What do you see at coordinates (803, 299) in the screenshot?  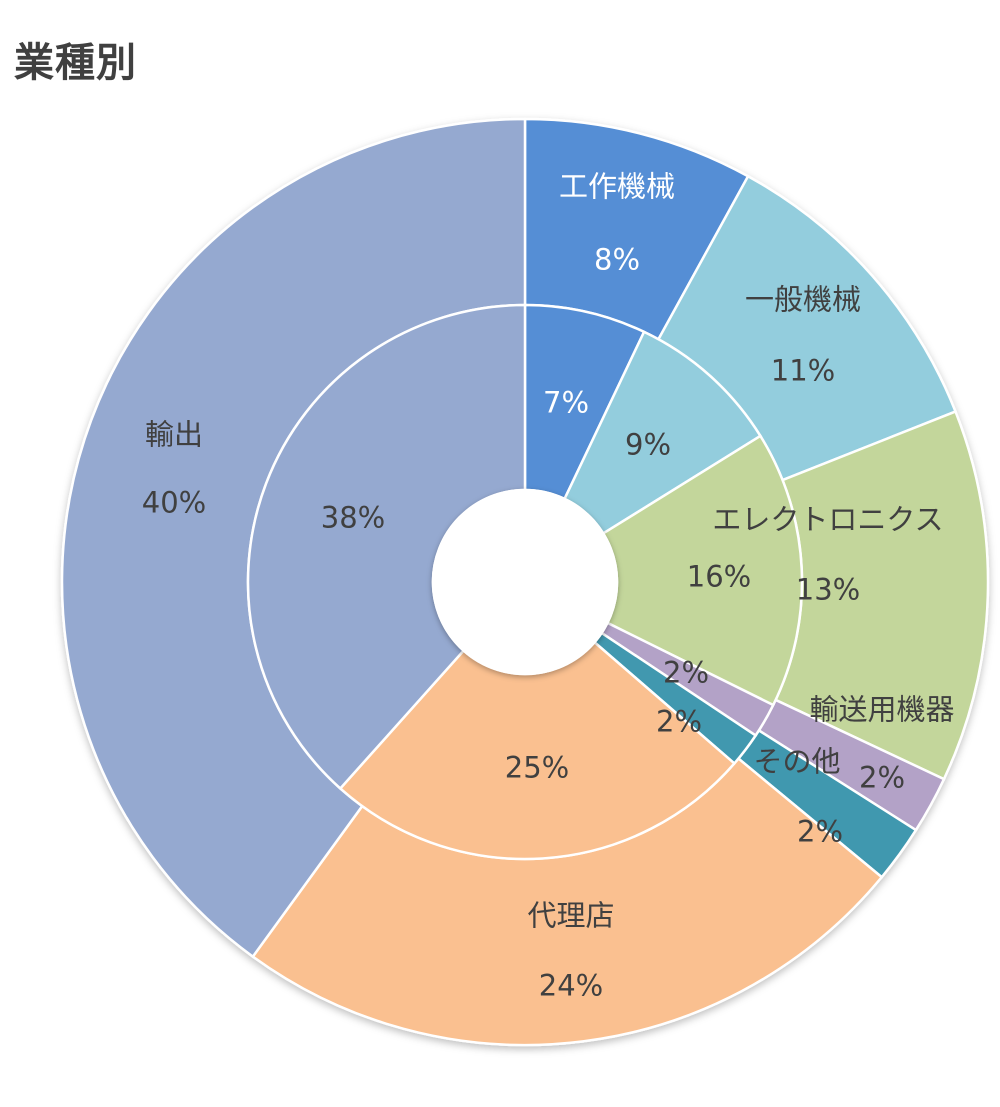 I see `outer-category-label: 一般機械` at bounding box center [803, 299].